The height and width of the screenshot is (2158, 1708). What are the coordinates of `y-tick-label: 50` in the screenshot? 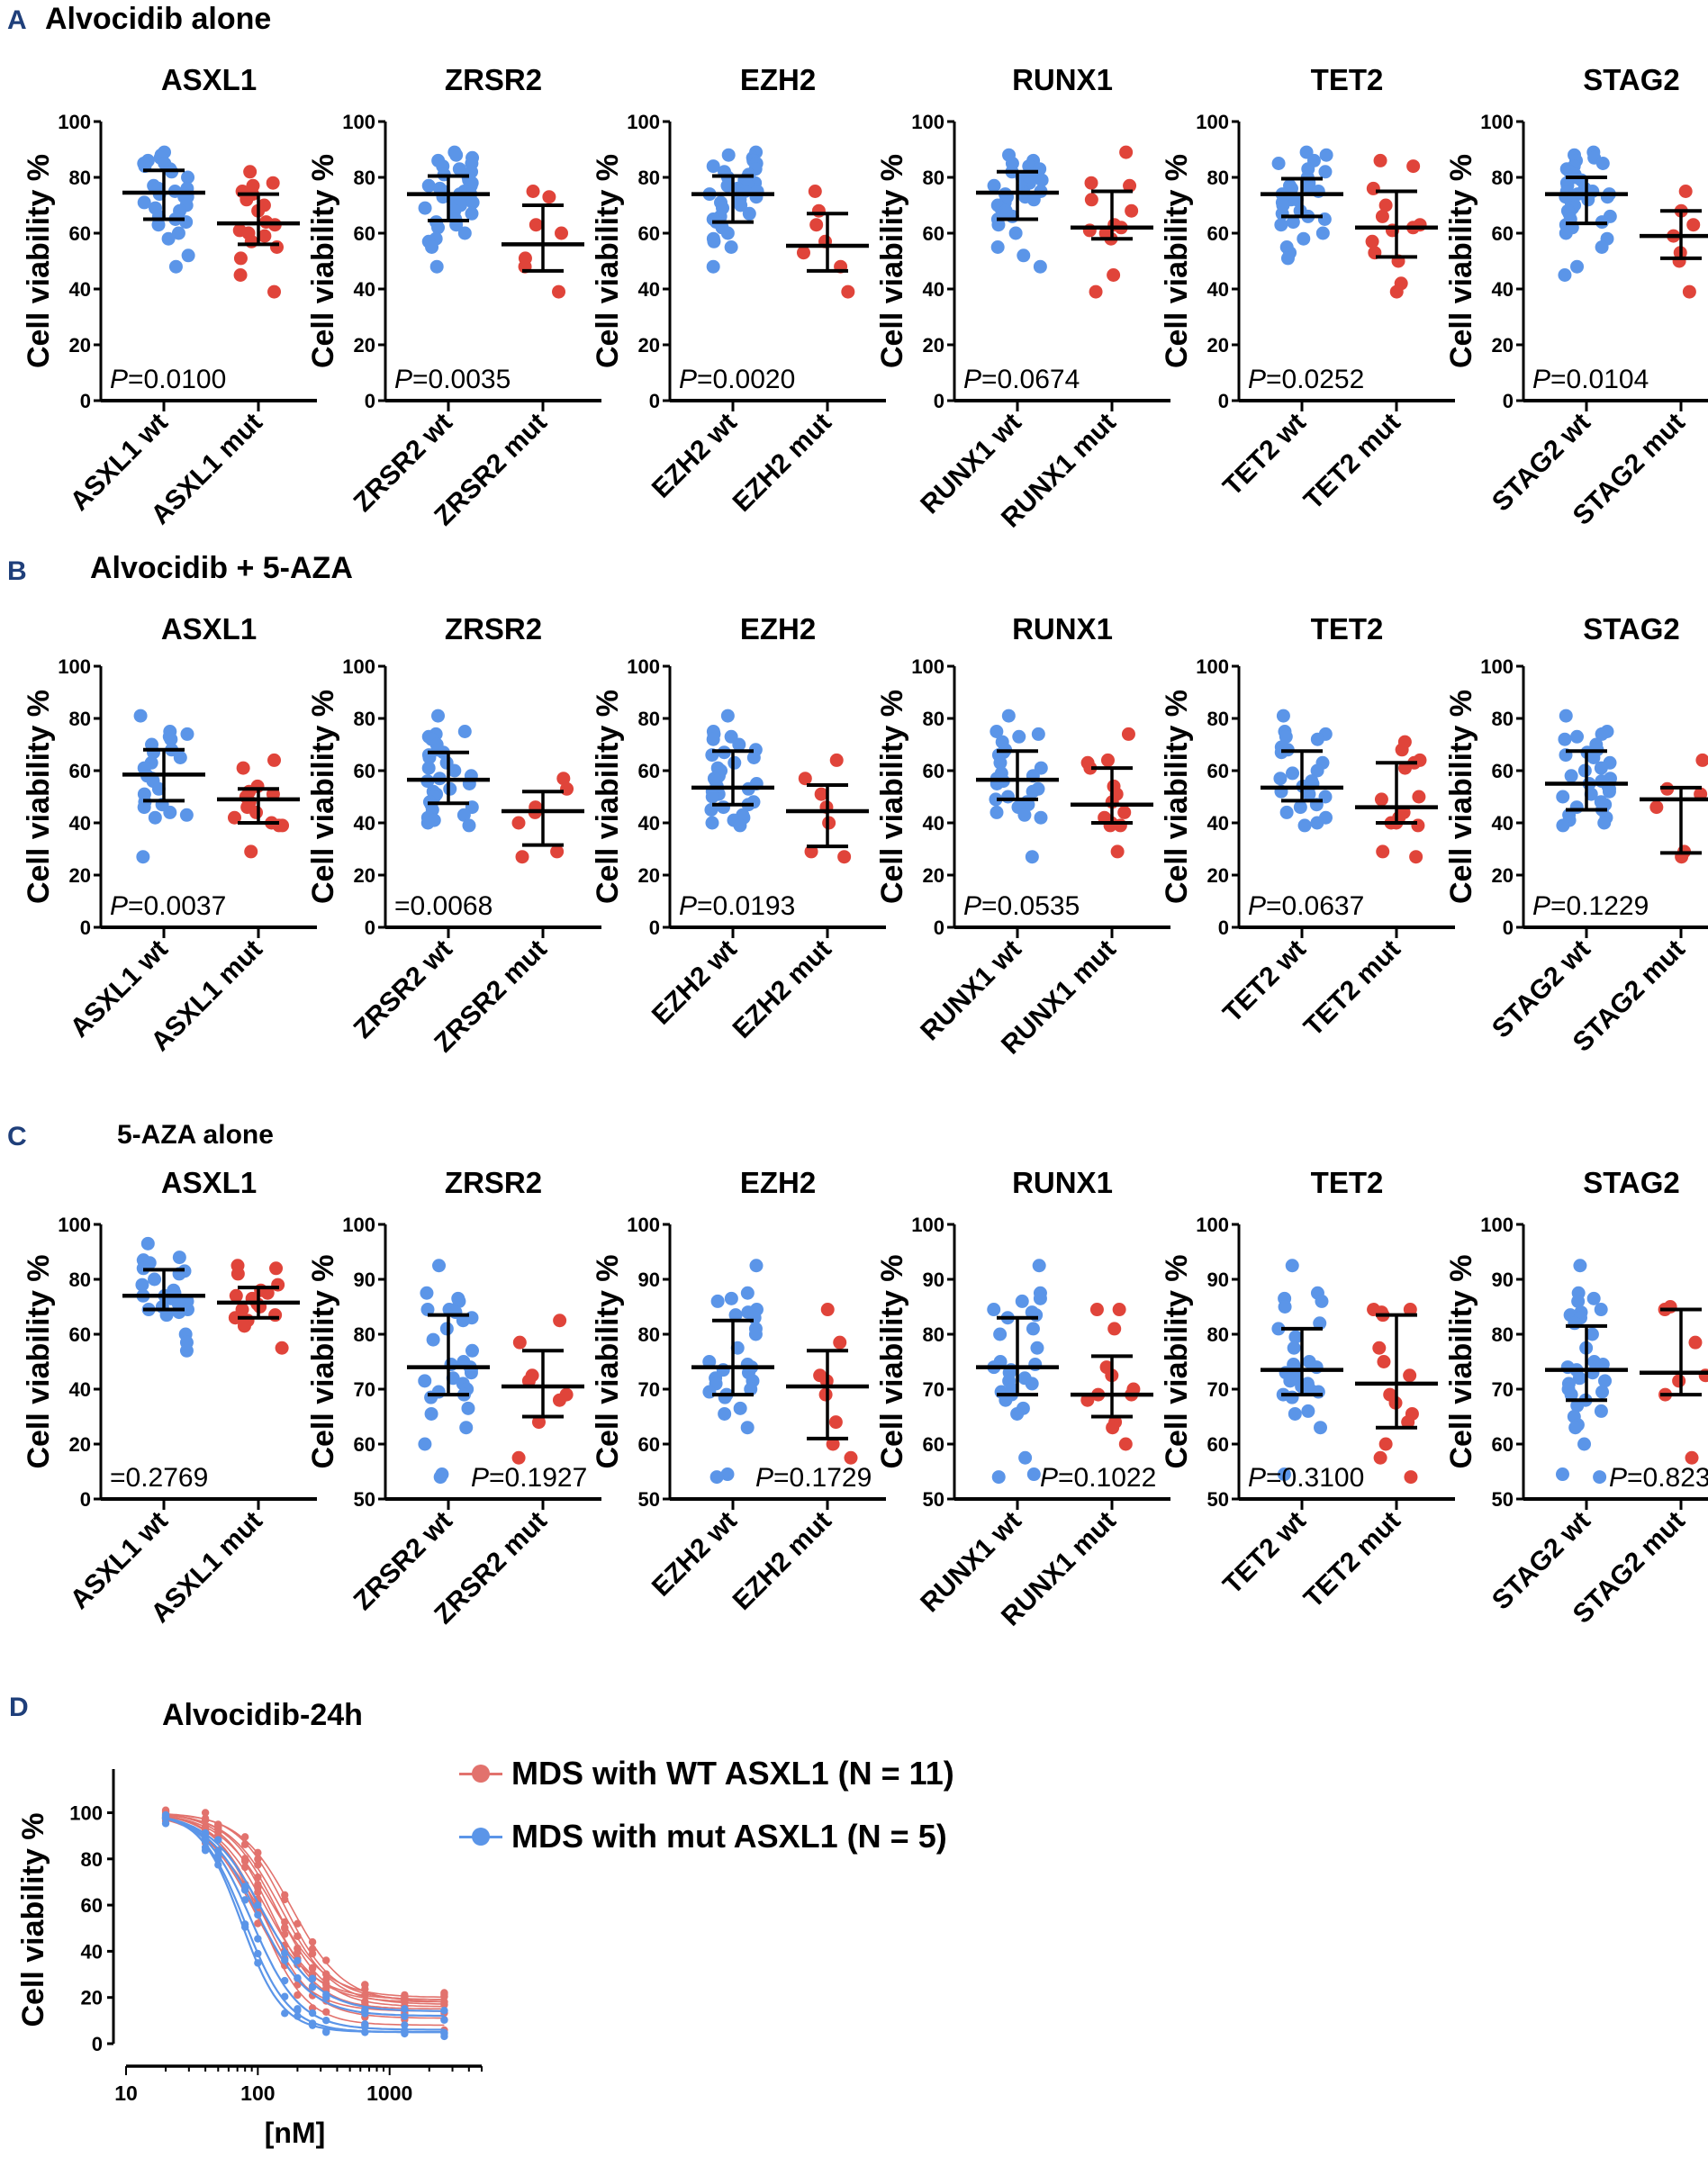 It's located at (1218, 1500).